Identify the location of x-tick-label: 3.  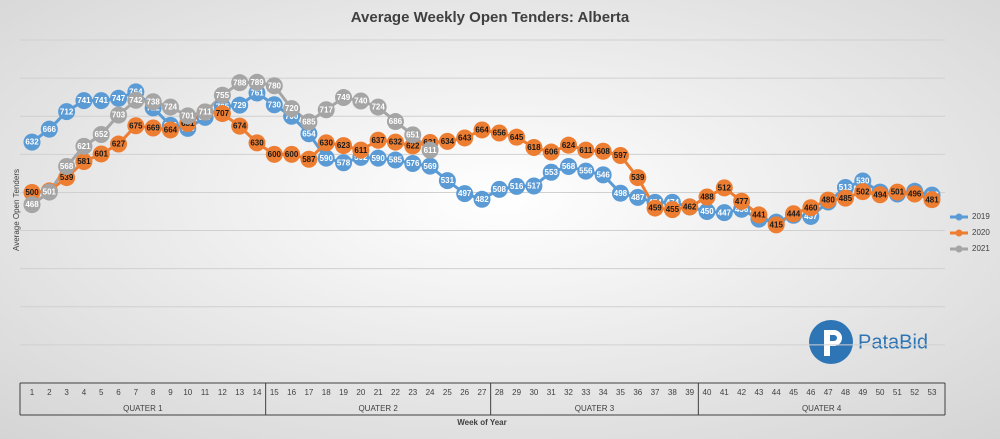
(66, 392).